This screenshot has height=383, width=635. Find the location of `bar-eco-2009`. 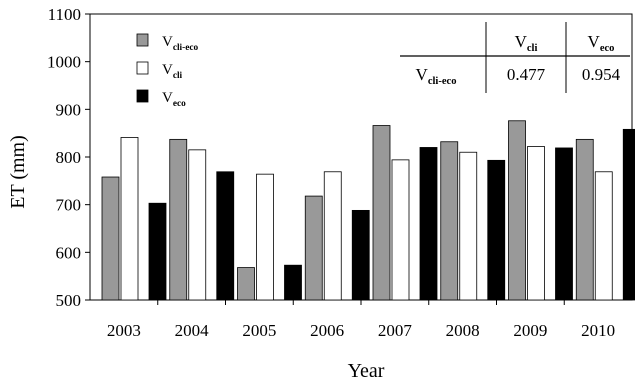

bar-eco-2009 is located at coordinates (564, 224).